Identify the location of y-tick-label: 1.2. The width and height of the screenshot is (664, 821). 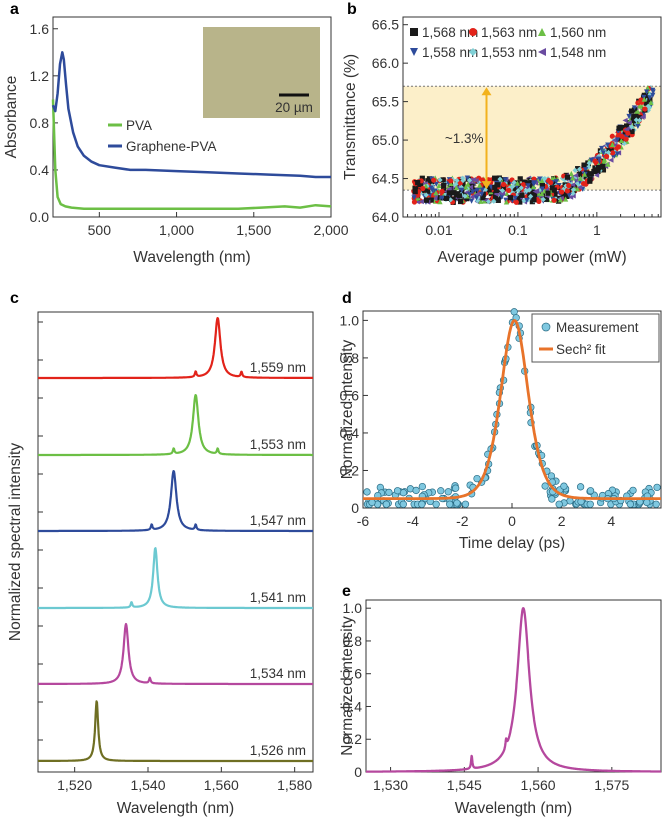
(40, 76).